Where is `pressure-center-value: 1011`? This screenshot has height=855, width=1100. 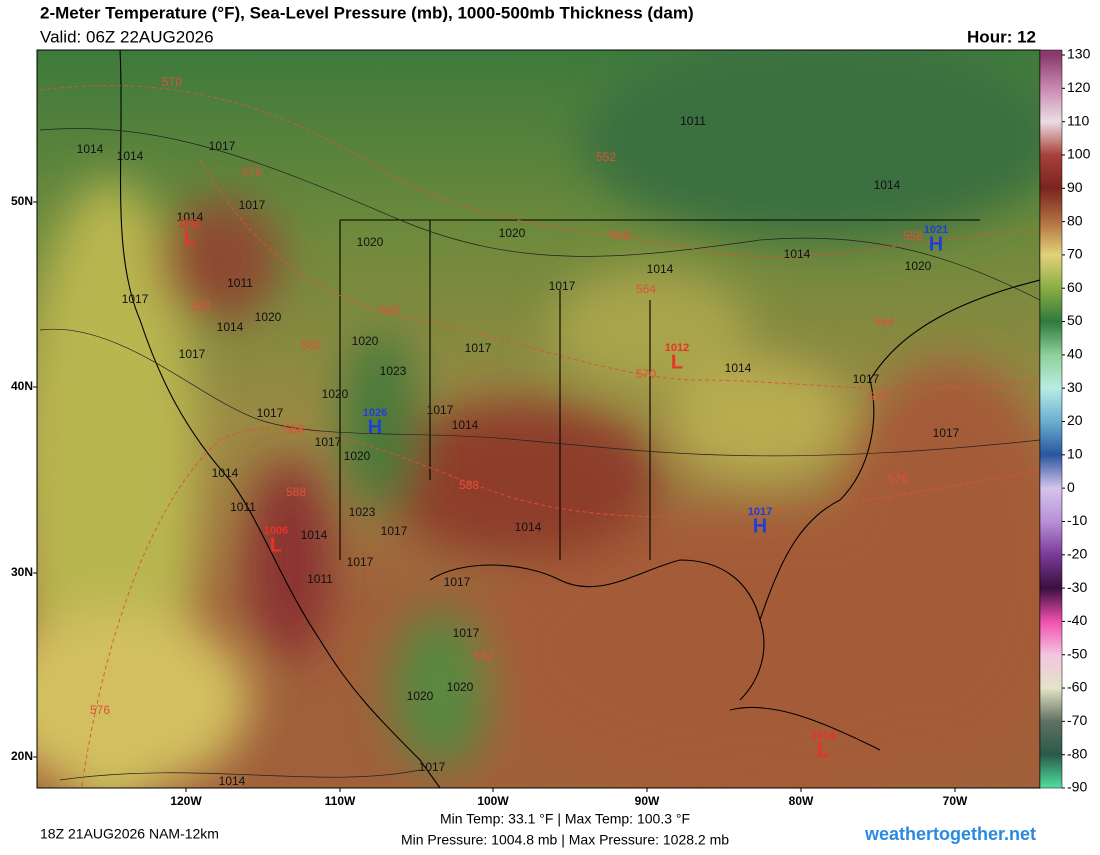 pressure-center-value: 1011 is located at coordinates (190, 224).